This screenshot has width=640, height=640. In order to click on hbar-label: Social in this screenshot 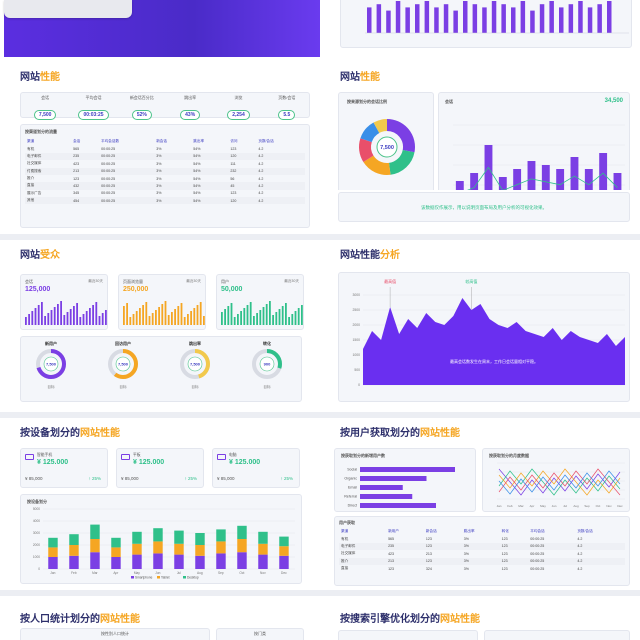, I will do `click(352, 470)`.